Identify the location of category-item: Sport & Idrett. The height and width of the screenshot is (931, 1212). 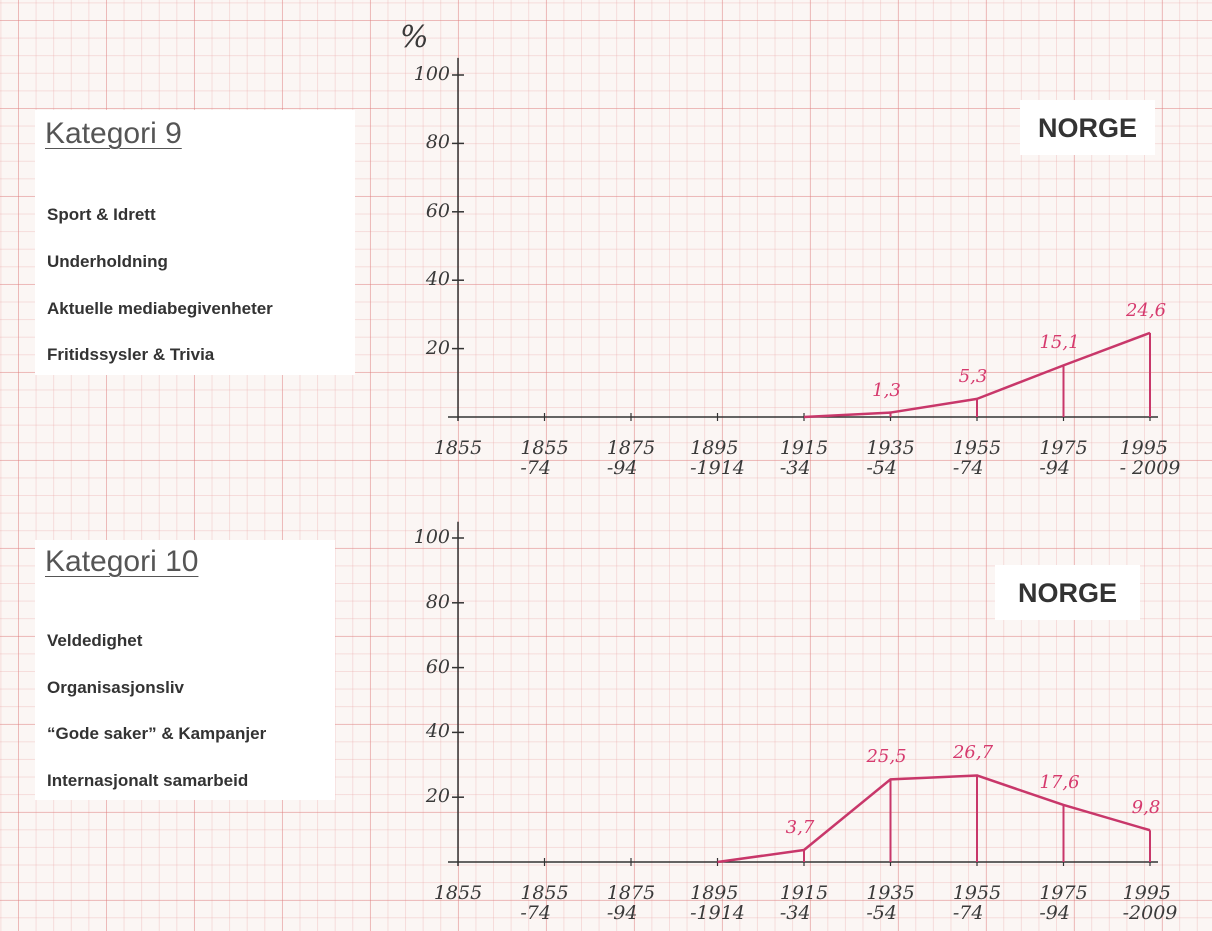
(101, 214).